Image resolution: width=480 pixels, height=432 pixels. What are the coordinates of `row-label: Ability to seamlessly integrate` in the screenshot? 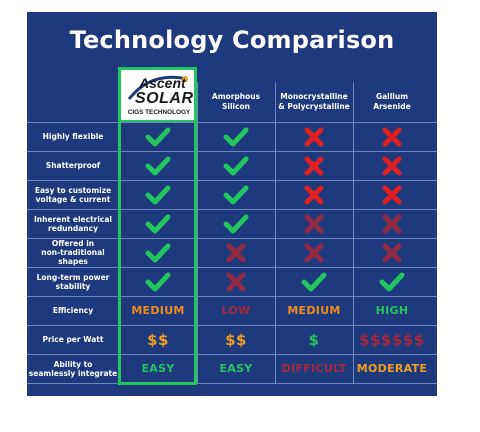 It's located at (73, 368).